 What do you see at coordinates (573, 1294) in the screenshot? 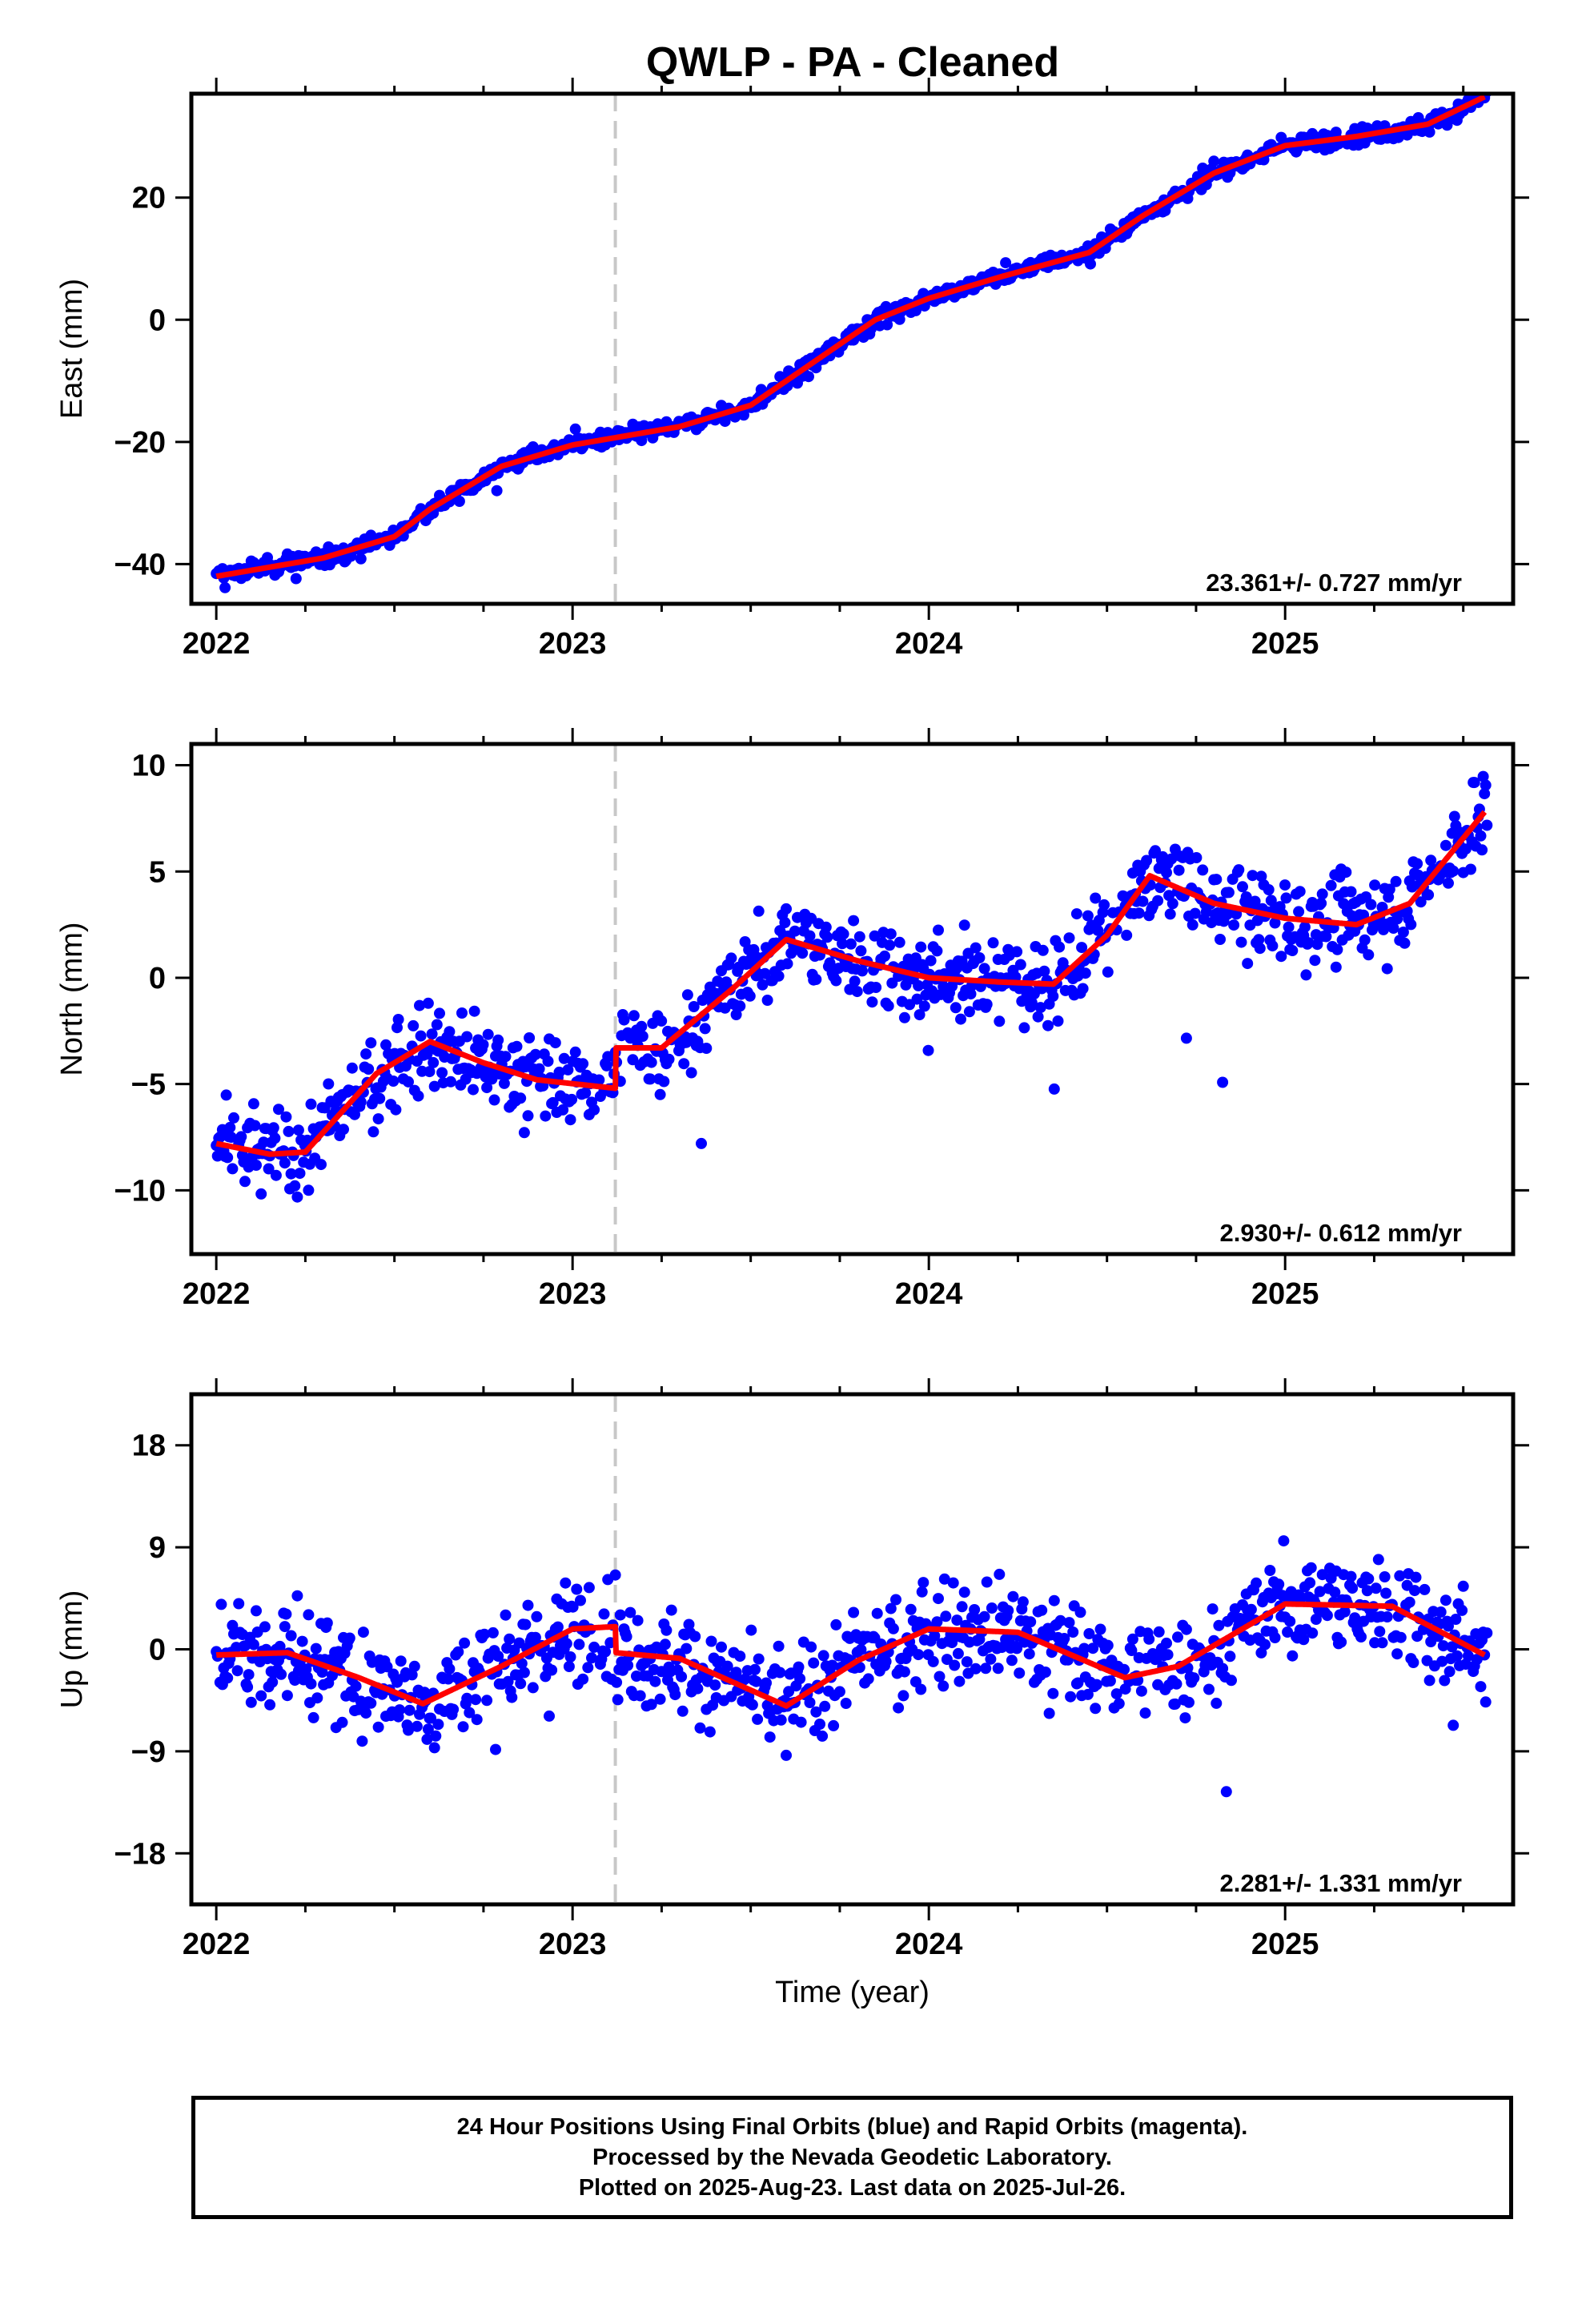
I see `x-tick-label: 2023` at bounding box center [573, 1294].